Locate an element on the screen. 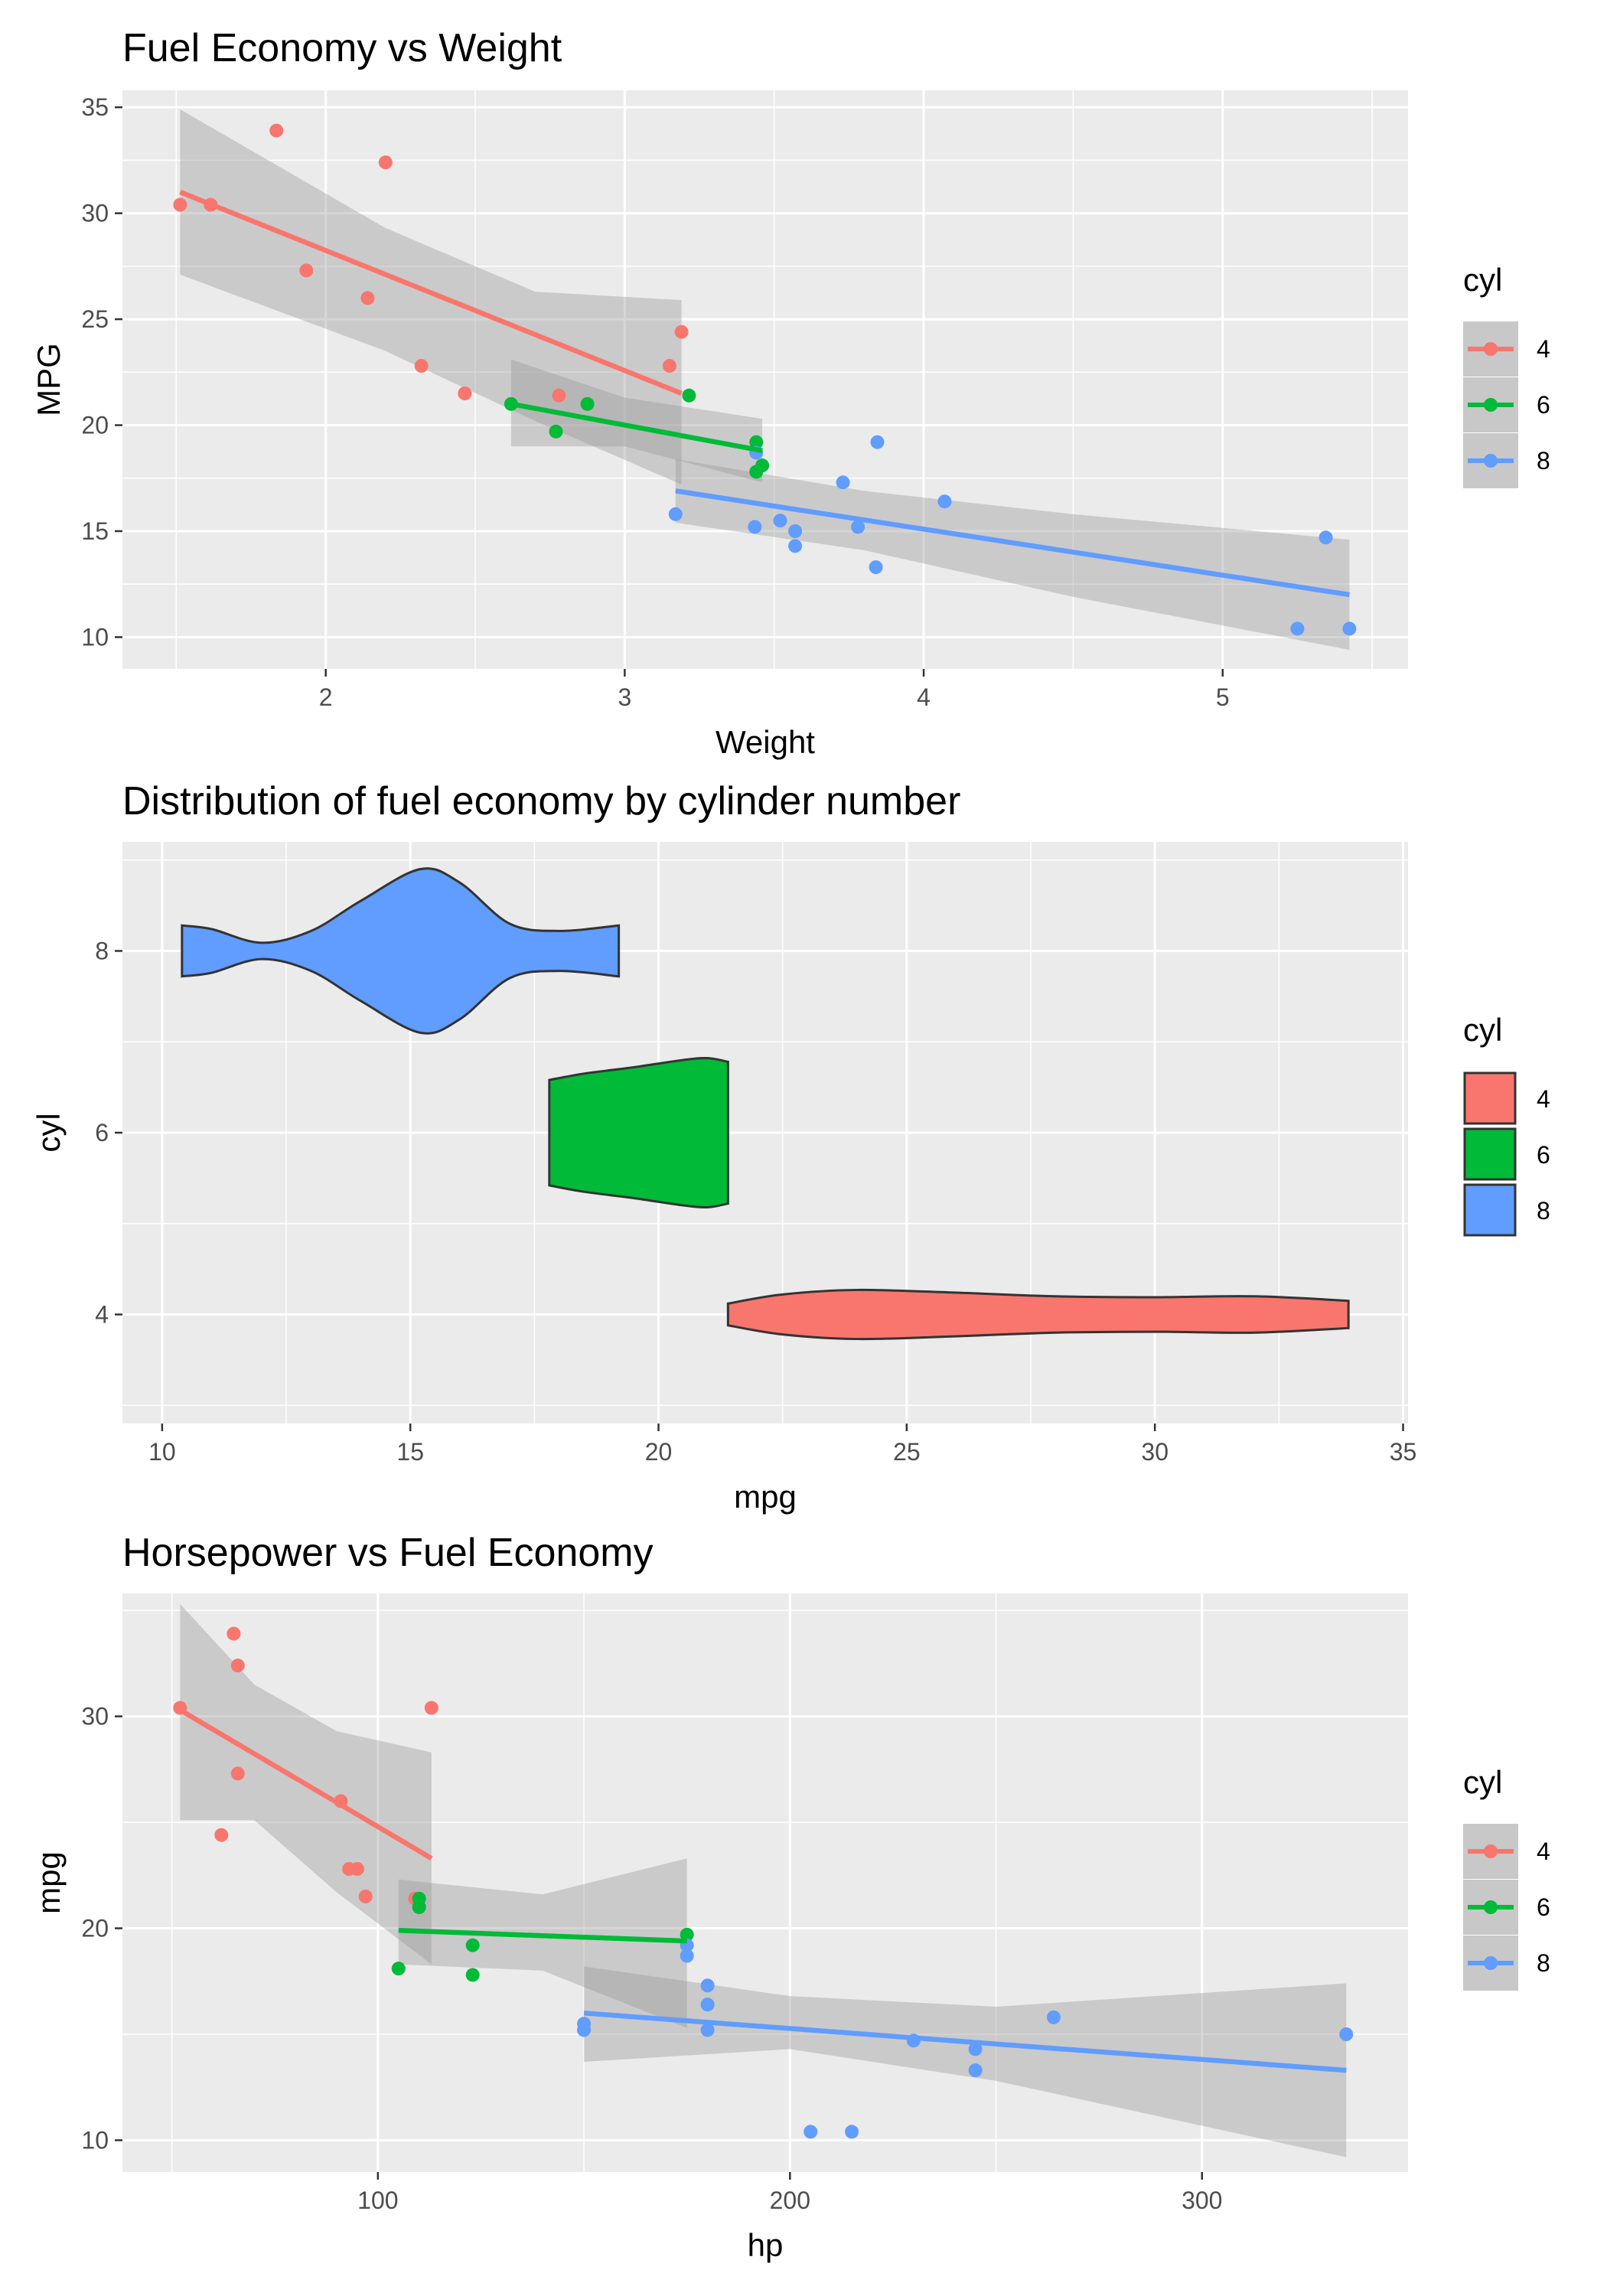 This screenshot has height=2296, width=1607. y-tick-label: 6 is located at coordinates (102, 1132).